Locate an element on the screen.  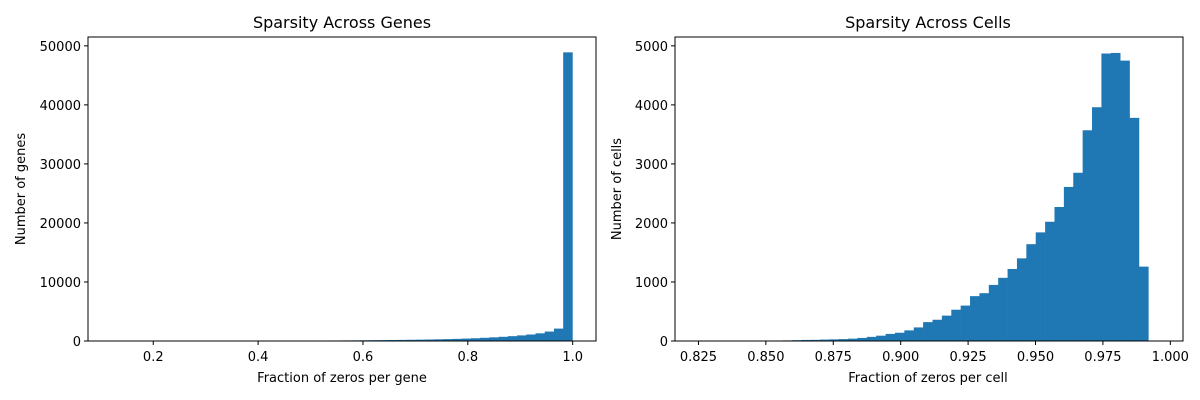
y-axis-label: Number of genes is located at coordinates (21, 189).